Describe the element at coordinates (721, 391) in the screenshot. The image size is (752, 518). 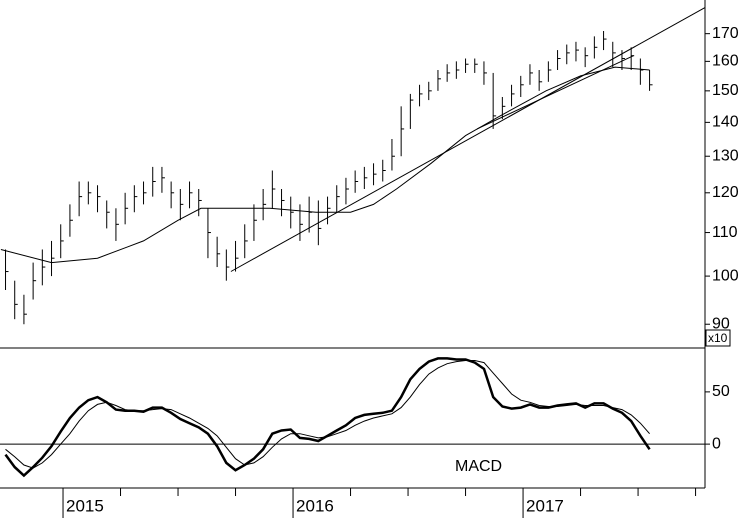
I see `y-tick-label: 50` at that location.